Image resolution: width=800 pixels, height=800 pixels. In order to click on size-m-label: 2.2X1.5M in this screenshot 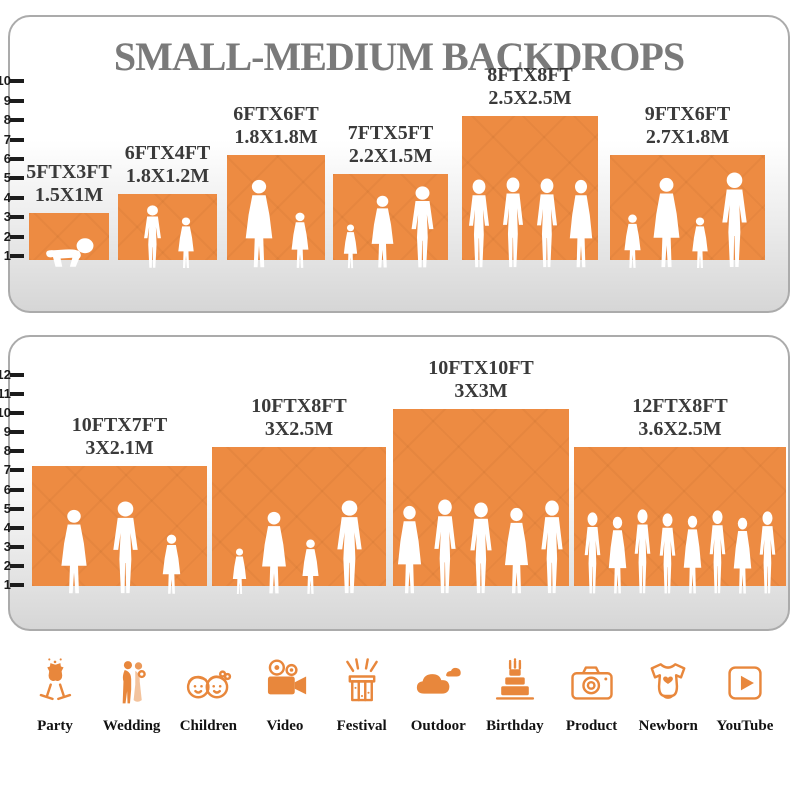, I will do `click(390, 156)`.